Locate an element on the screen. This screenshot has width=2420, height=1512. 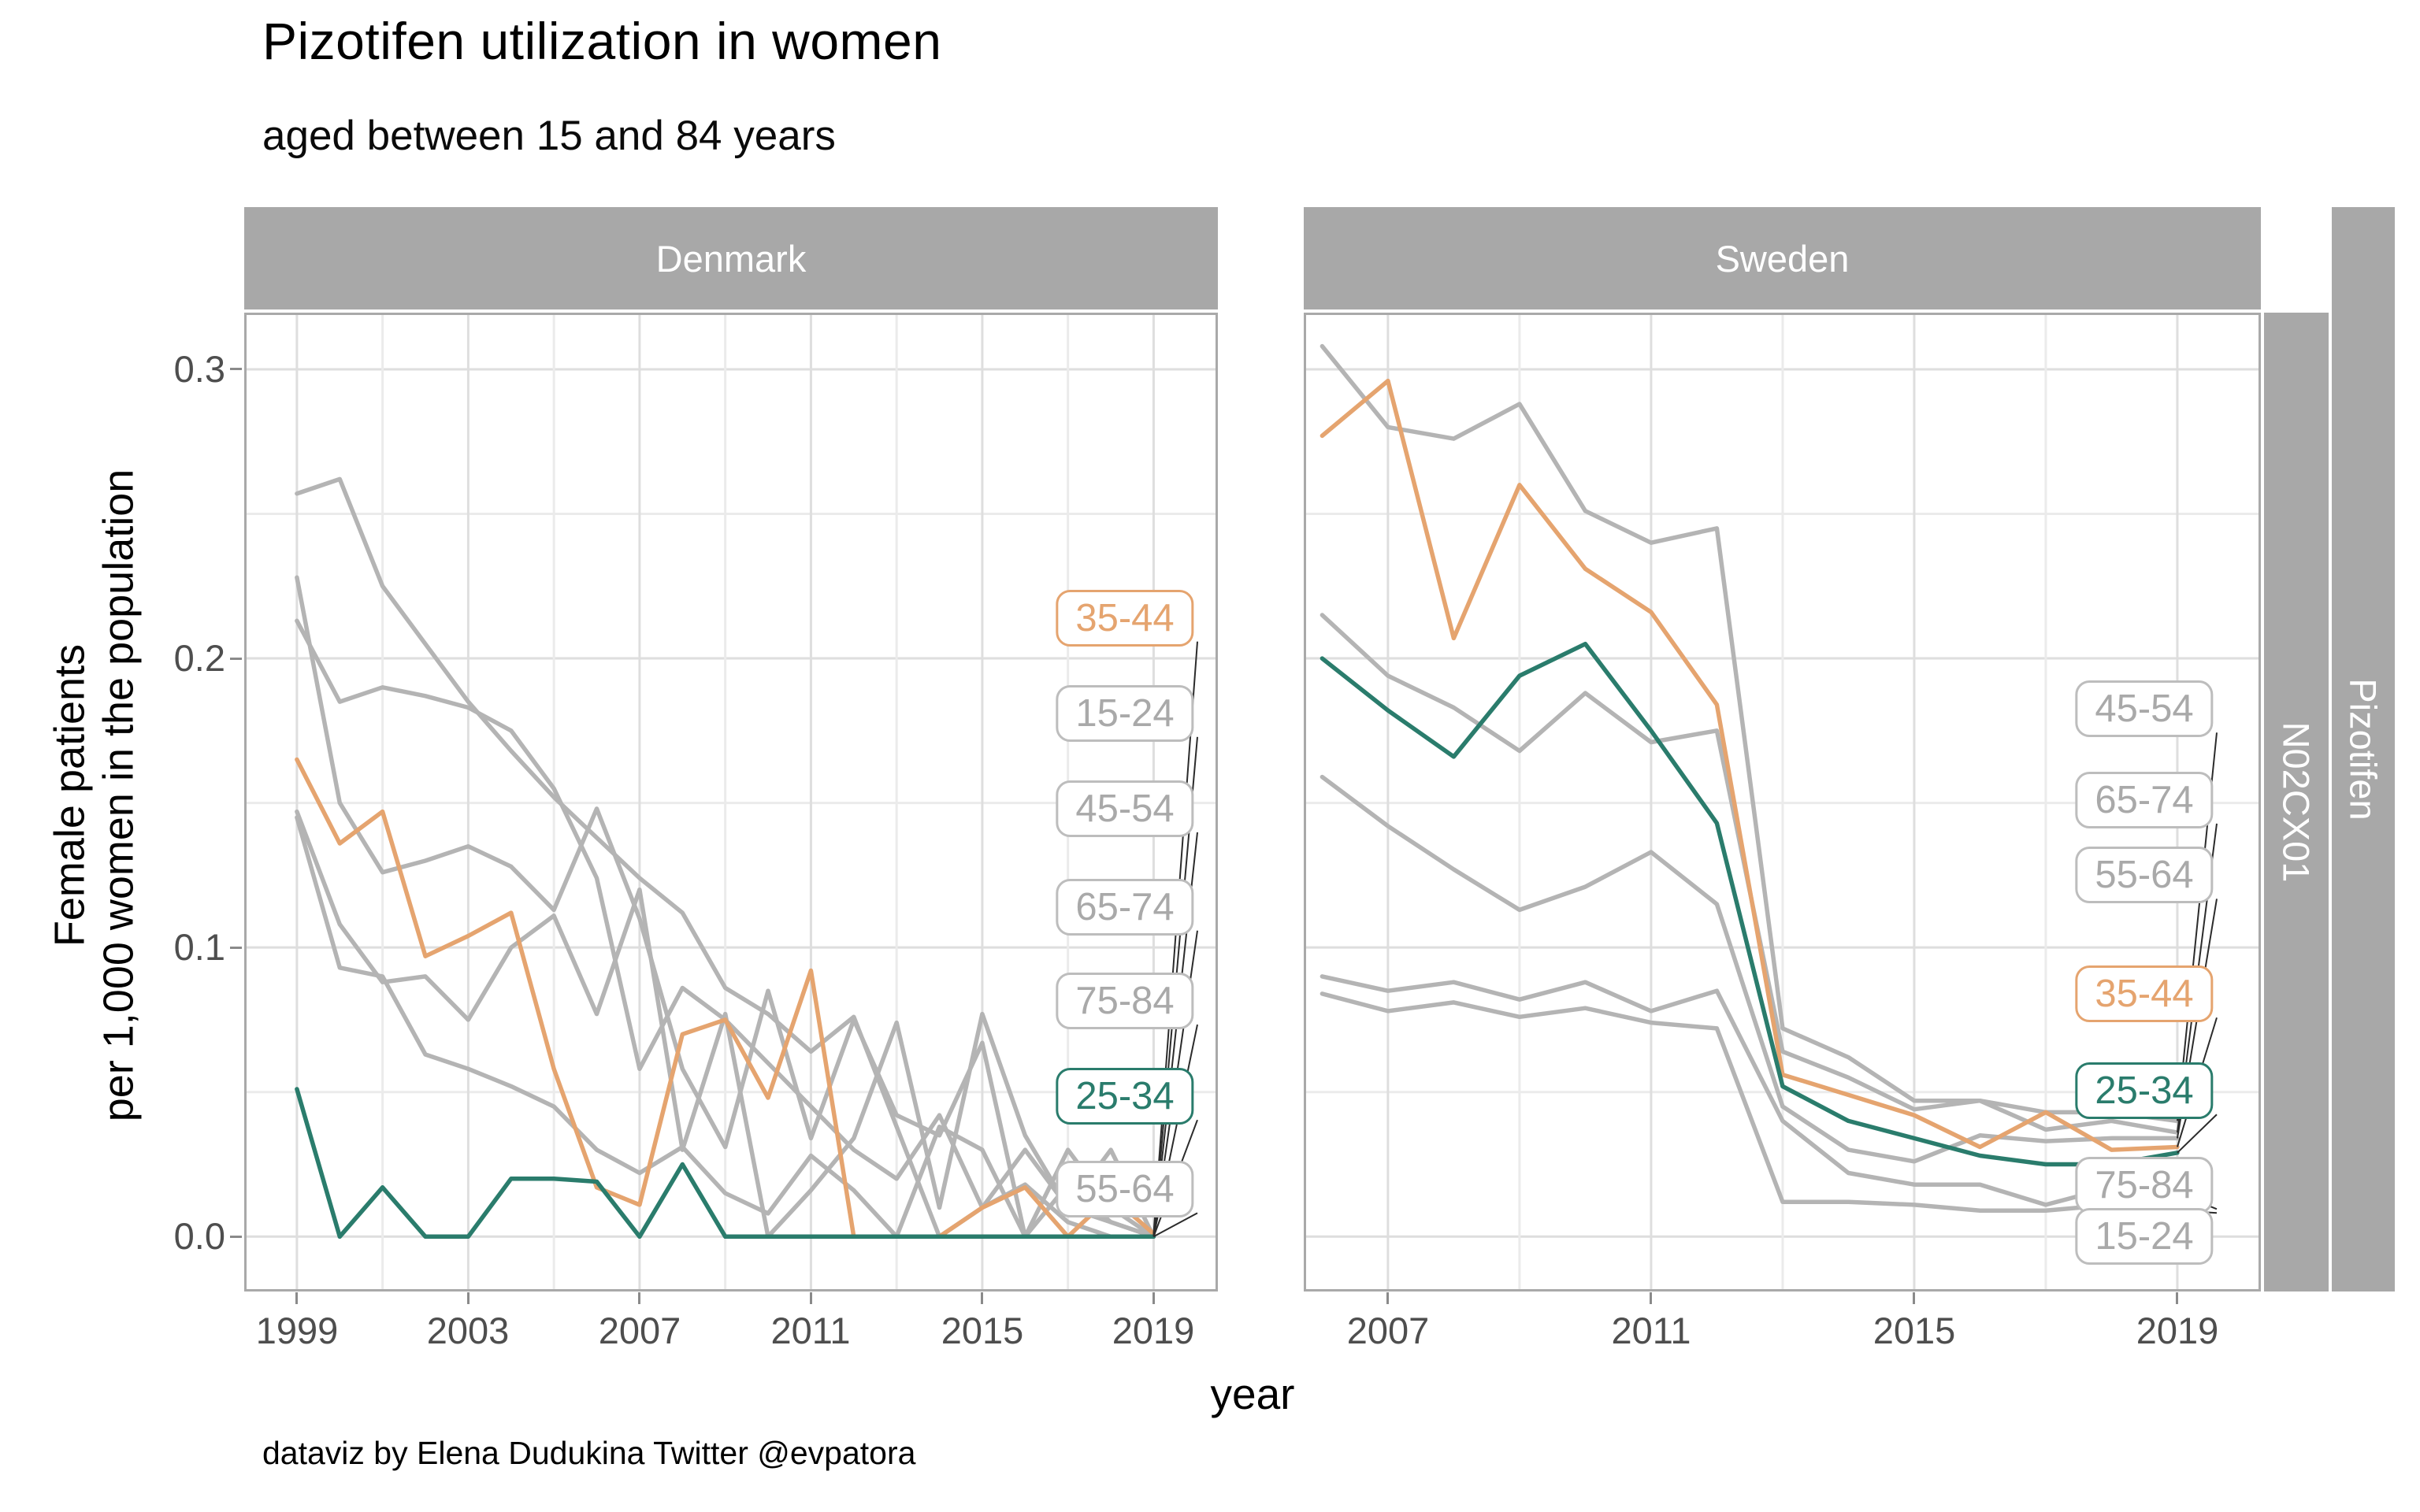
facet-strip-drug-name: Pizotifen is located at coordinates (2363, 749).